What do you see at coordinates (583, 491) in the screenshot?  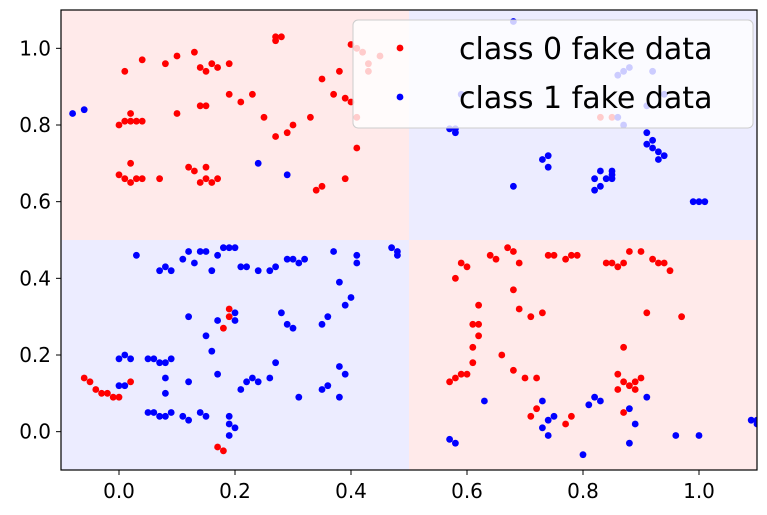 I see `x-tick-label-4: 0.8` at bounding box center [583, 491].